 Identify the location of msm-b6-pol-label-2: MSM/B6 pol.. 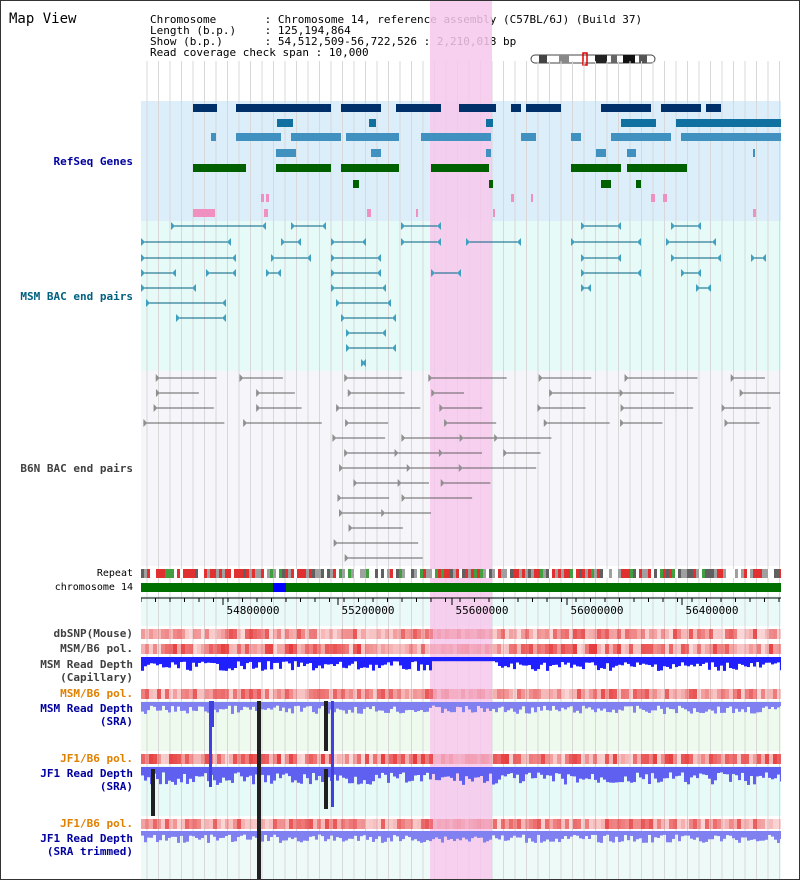
(96, 693).